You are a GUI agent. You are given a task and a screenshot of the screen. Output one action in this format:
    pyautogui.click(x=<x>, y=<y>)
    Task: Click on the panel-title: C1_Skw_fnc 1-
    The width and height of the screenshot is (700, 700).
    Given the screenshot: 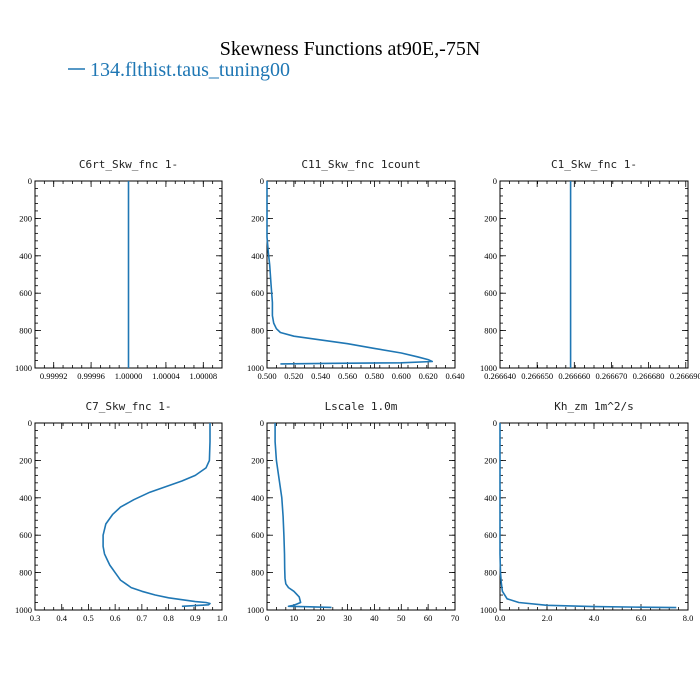 What is the action you would take?
    pyautogui.click(x=594, y=164)
    